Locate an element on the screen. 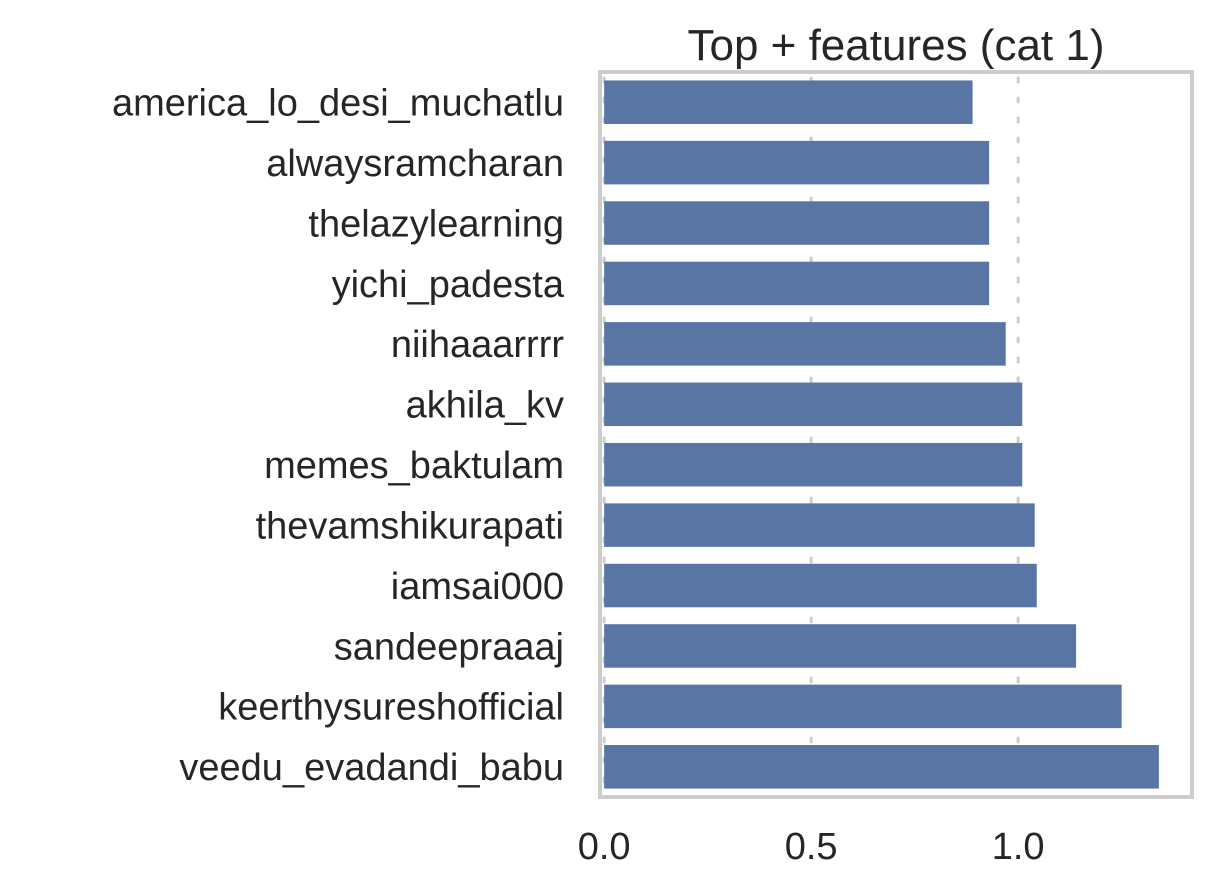  x-tick-labels: 0.0 0.5 1.0 is located at coordinates (811, 847).